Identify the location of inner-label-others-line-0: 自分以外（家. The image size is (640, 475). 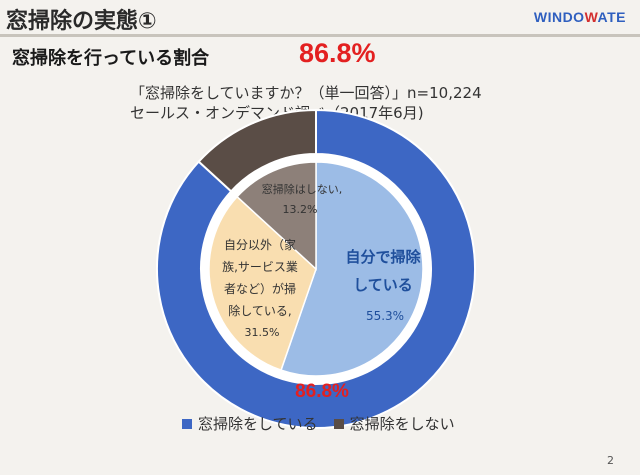
(260, 244).